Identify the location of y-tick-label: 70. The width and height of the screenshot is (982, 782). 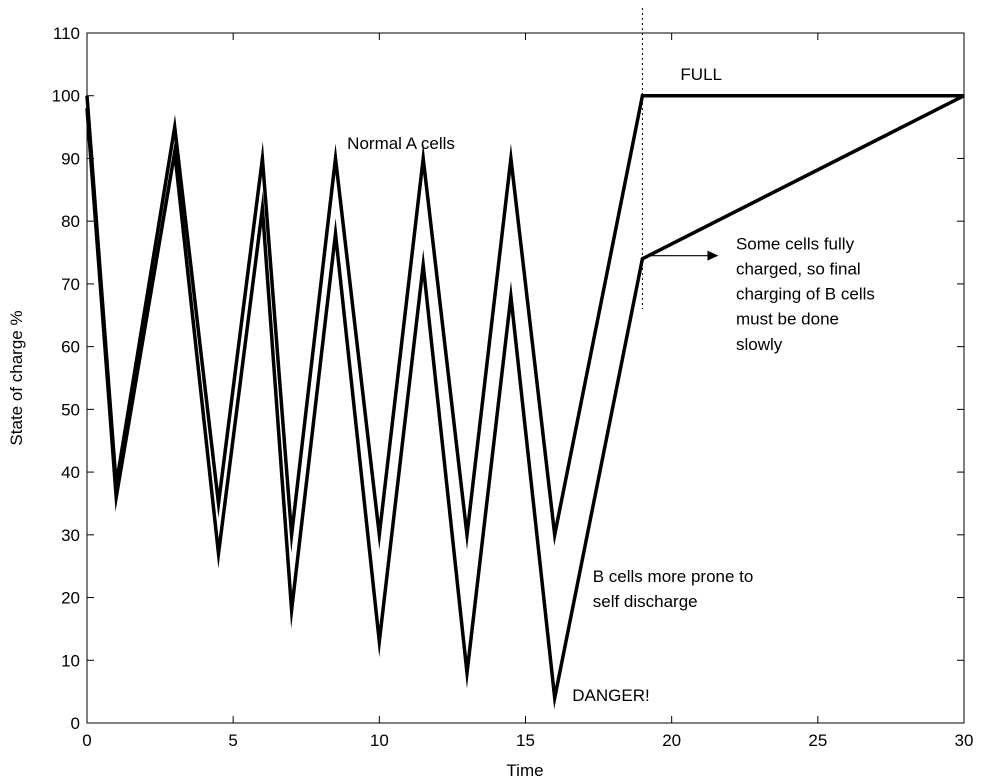
(70, 284).